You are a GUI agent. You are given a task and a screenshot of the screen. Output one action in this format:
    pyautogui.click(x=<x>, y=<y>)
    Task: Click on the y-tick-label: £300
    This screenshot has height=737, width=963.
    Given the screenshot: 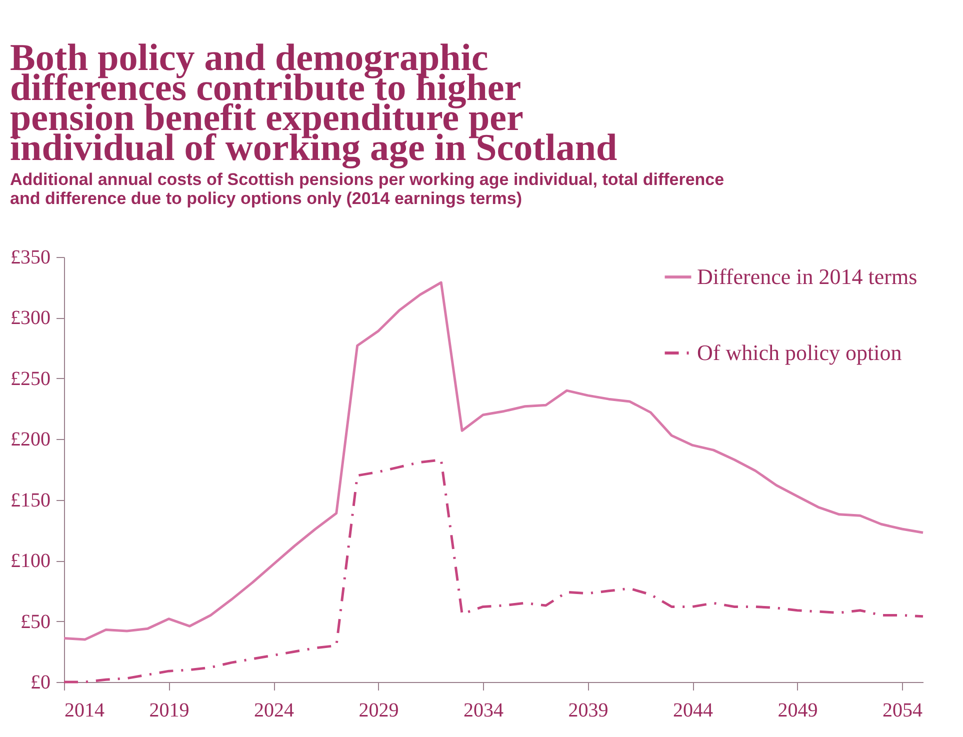 What is the action you would take?
    pyautogui.click(x=30, y=318)
    